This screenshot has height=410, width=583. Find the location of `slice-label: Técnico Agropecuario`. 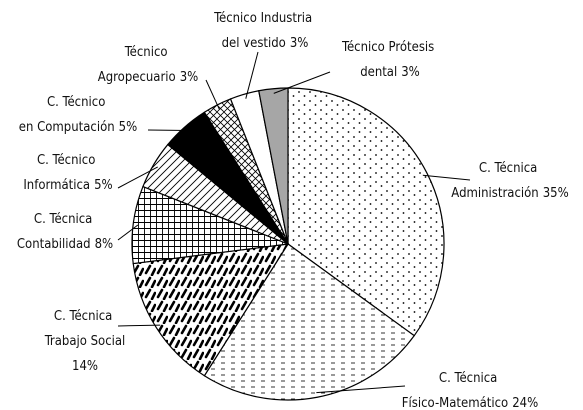

slice-label: Técnico Agropecuario is located at coordinates (137, 65).